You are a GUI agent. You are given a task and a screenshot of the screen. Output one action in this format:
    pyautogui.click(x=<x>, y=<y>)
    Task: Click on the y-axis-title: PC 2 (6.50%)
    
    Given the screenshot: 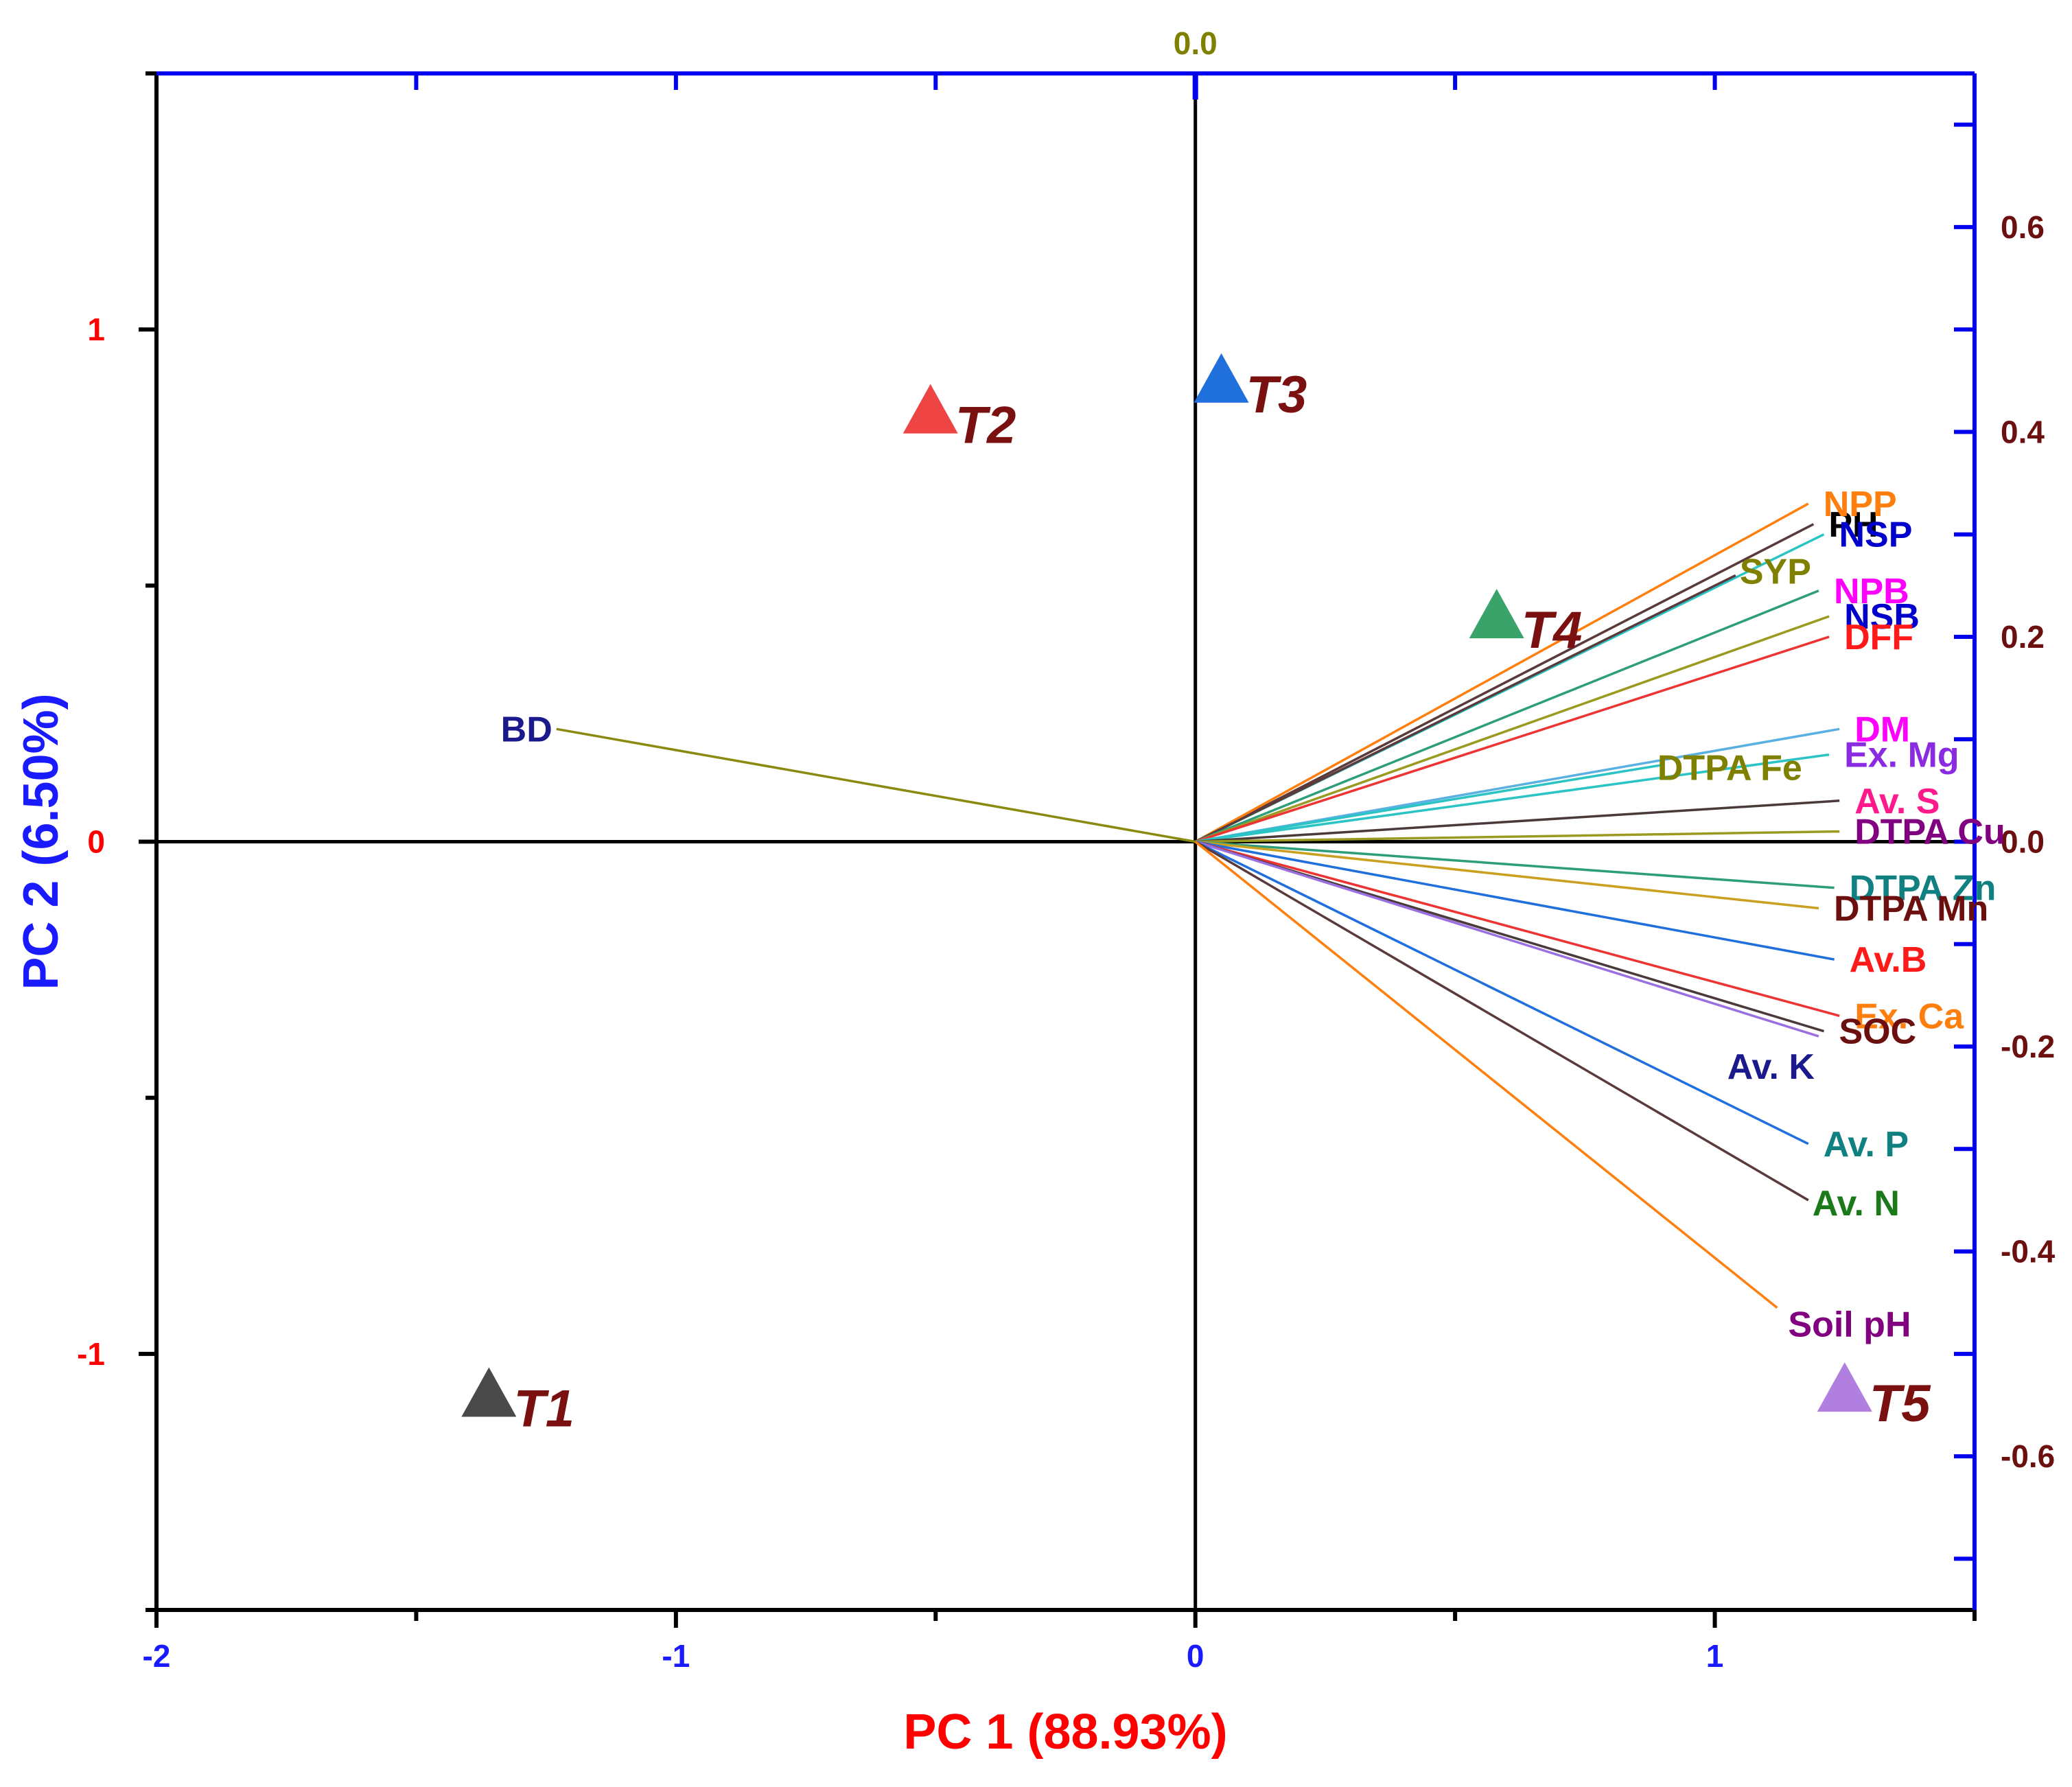 What is the action you would take?
    pyautogui.click(x=41, y=841)
    